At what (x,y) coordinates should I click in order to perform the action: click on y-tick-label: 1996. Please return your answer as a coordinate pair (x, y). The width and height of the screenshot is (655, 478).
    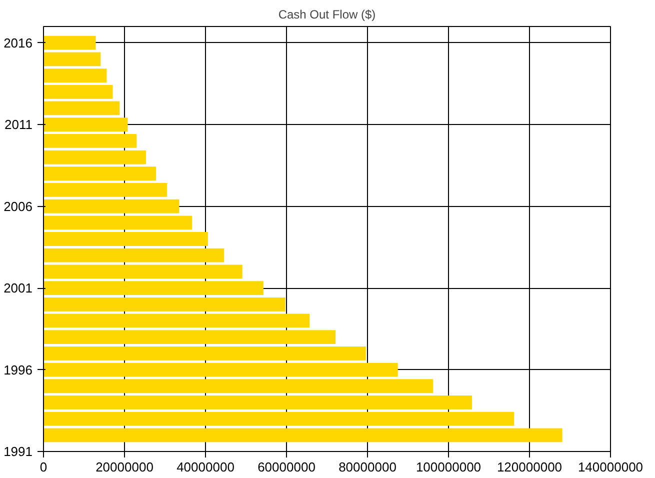
    Looking at the image, I should click on (18, 370).